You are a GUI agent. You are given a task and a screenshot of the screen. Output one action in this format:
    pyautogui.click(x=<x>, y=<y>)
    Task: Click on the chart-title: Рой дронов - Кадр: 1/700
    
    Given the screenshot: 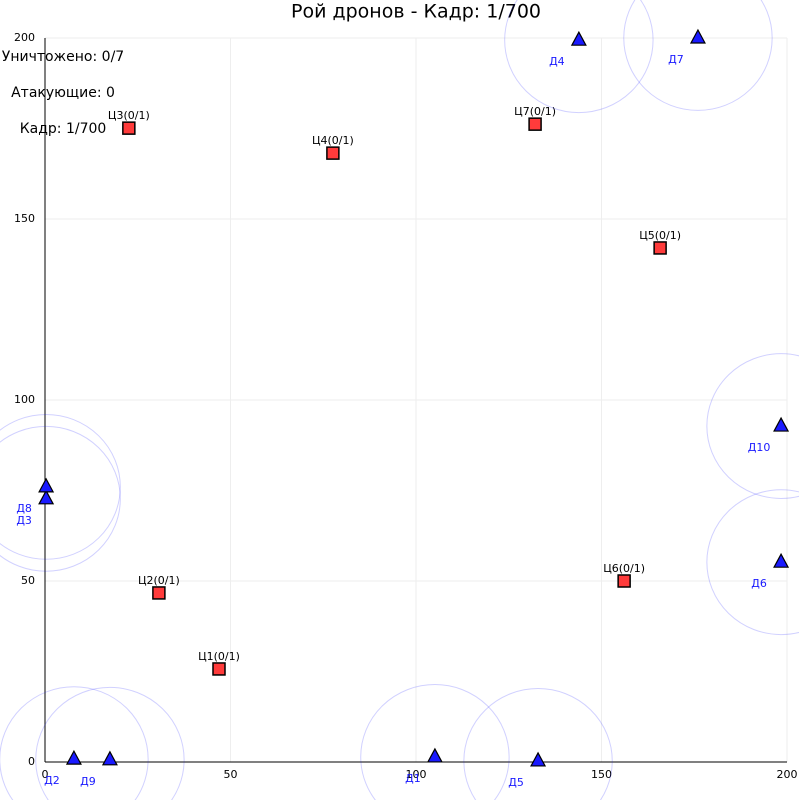 What is the action you would take?
    pyautogui.click(x=416, y=12)
    